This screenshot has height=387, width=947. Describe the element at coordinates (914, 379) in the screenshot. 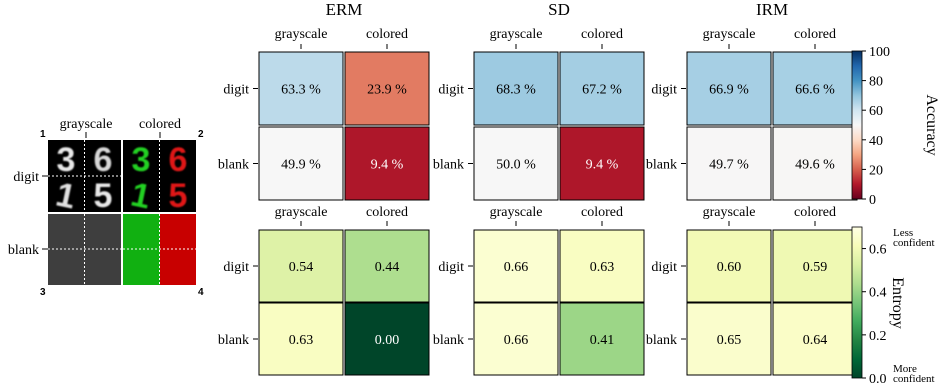

I see `entropy-note-more-confident: confident` at that location.